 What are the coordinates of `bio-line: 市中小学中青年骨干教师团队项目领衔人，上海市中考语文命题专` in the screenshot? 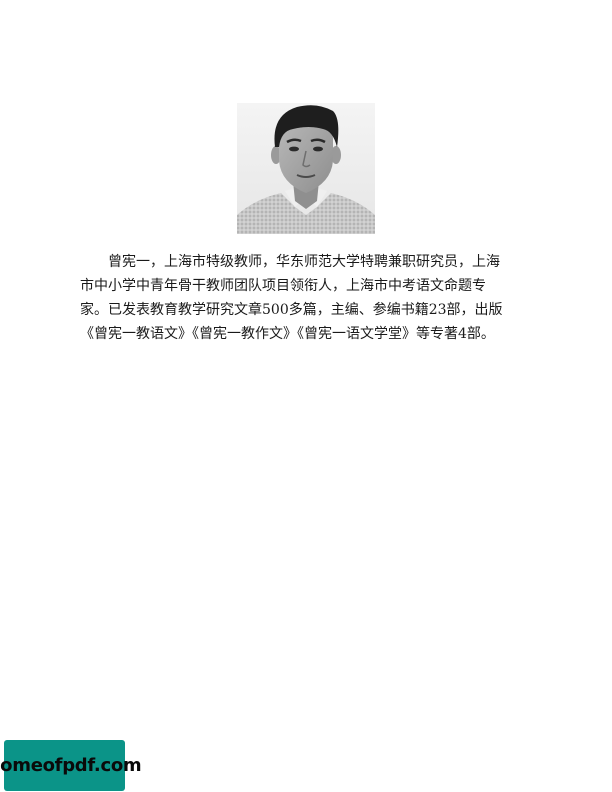 It's located at (283, 286).